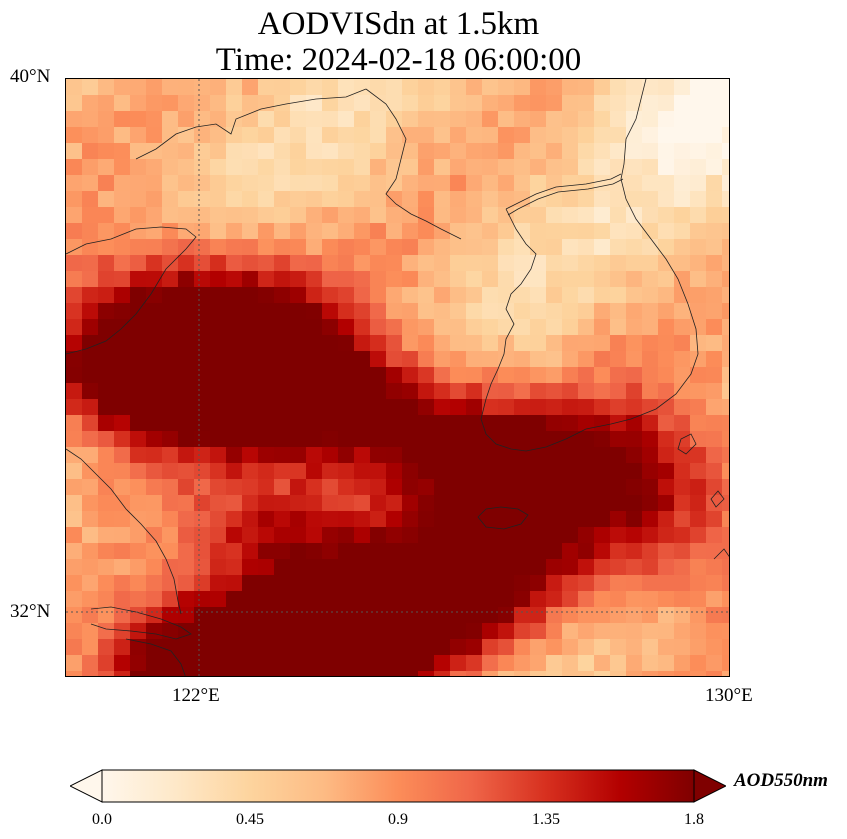 The height and width of the screenshot is (839, 847). What do you see at coordinates (729, 695) in the screenshot?
I see `lon-label-130e: 130°E` at bounding box center [729, 695].